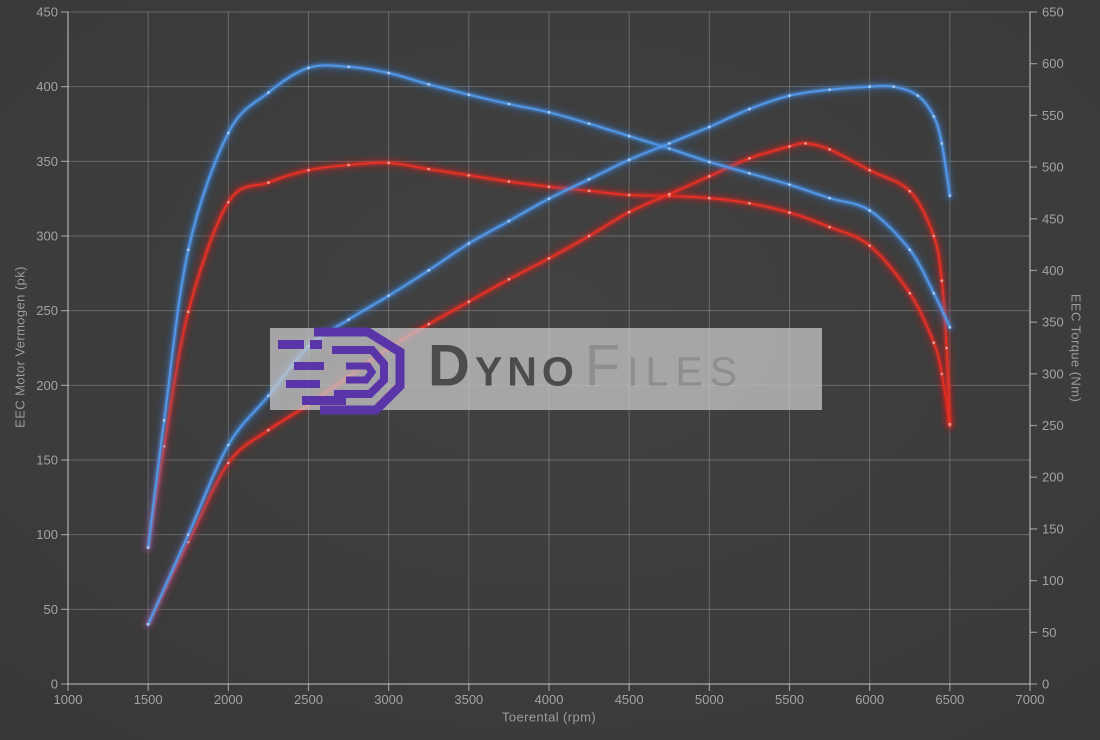 This screenshot has height=740, width=1100. Describe the element at coordinates (949, 699) in the screenshot. I see `x-tick-label: 6500` at that location.